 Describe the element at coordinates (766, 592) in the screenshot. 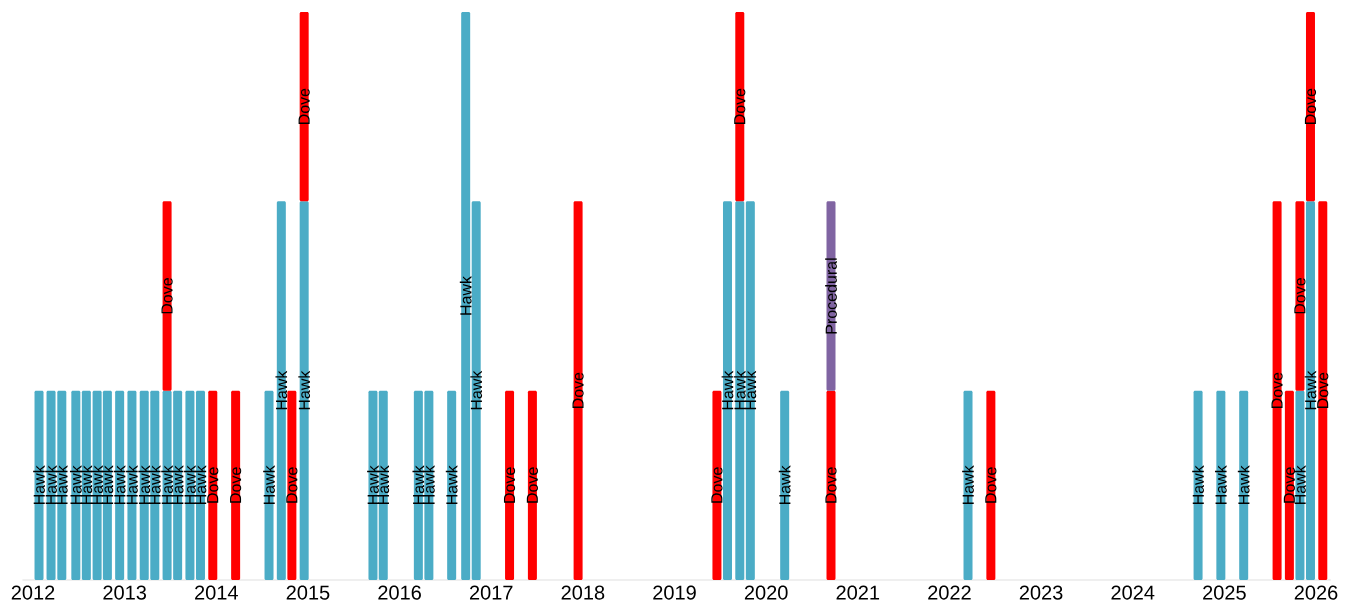

I see `x-tick-label: 2020` at that location.